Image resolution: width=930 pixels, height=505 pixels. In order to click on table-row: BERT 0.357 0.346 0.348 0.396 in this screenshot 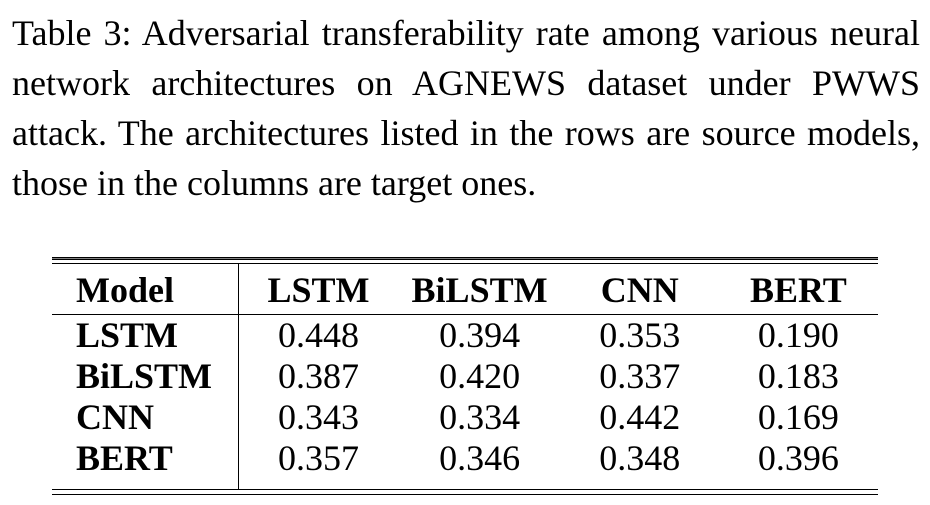, I will do `click(465, 463)`.